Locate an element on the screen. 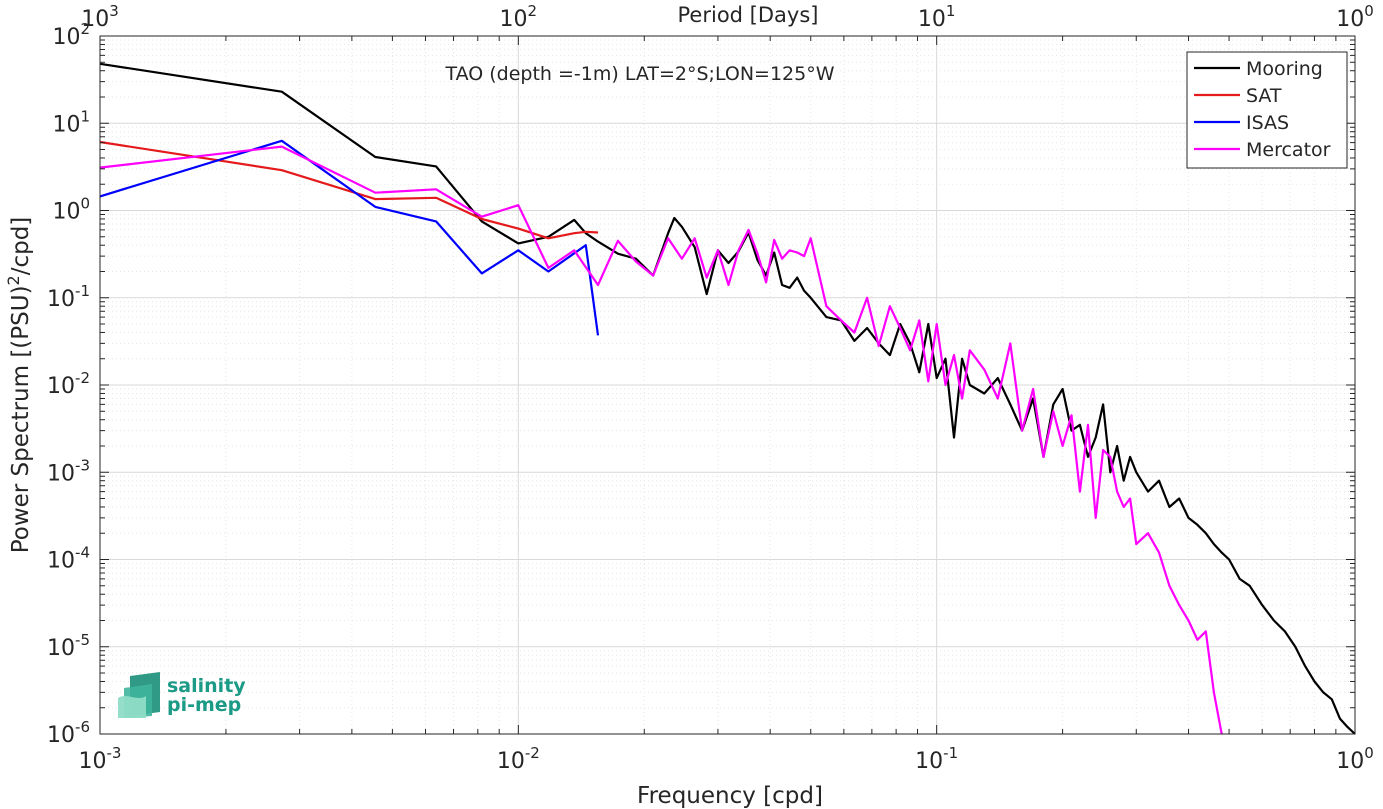  y-tick-label: 10¹ is located at coordinates (71, 122).